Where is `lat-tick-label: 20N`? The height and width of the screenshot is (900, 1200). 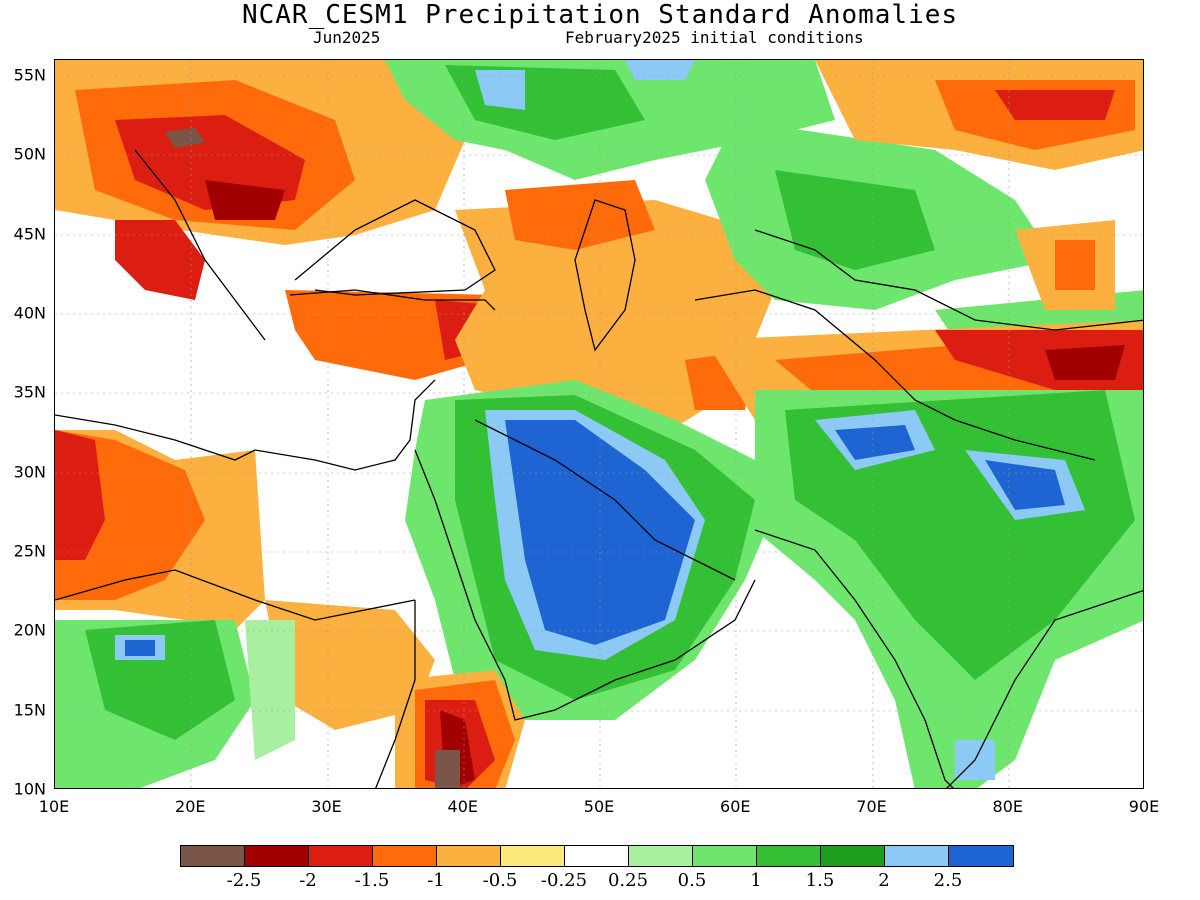 lat-tick-label: 20N is located at coordinates (29, 630).